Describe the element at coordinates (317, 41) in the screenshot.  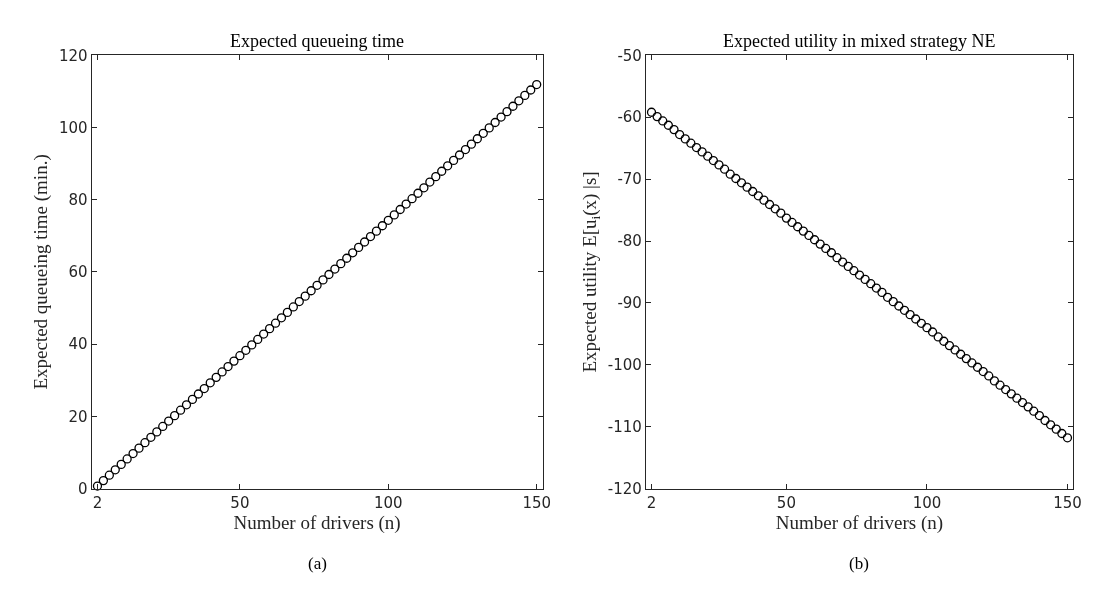
I see `chart-title: Expected queueing time` at that location.